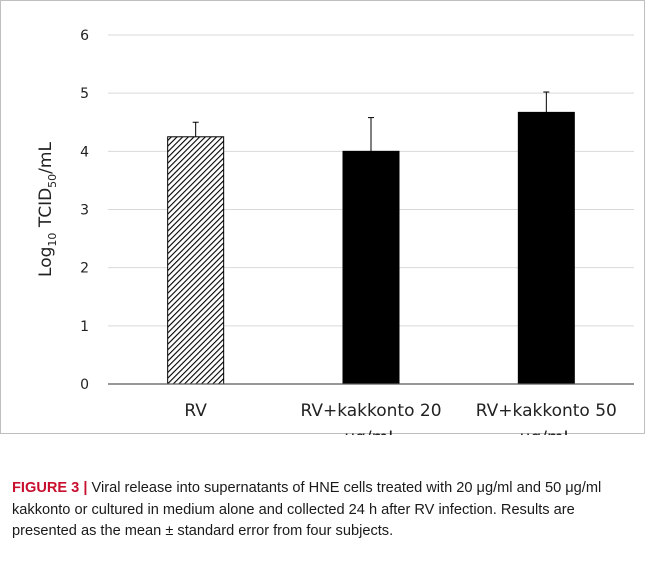  What do you see at coordinates (84, 94) in the screenshot?
I see `y-tick-label: 5` at bounding box center [84, 94].